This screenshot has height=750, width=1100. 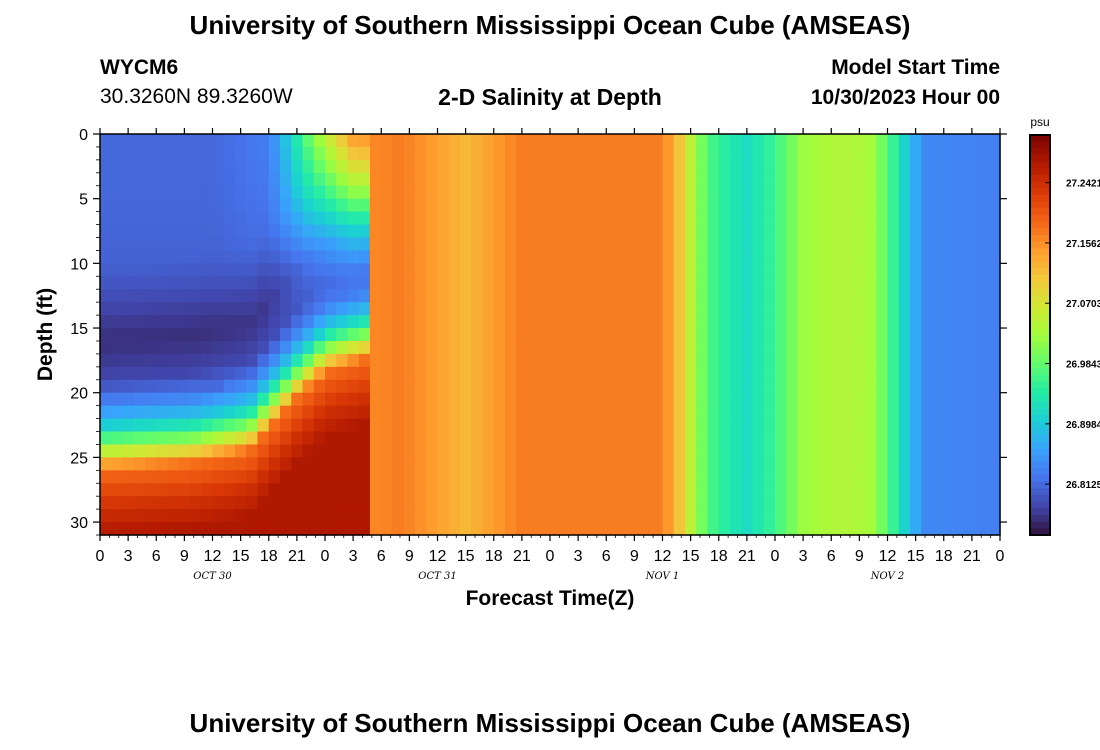 I want to click on x-tick-label: 9, so click(x=634, y=556).